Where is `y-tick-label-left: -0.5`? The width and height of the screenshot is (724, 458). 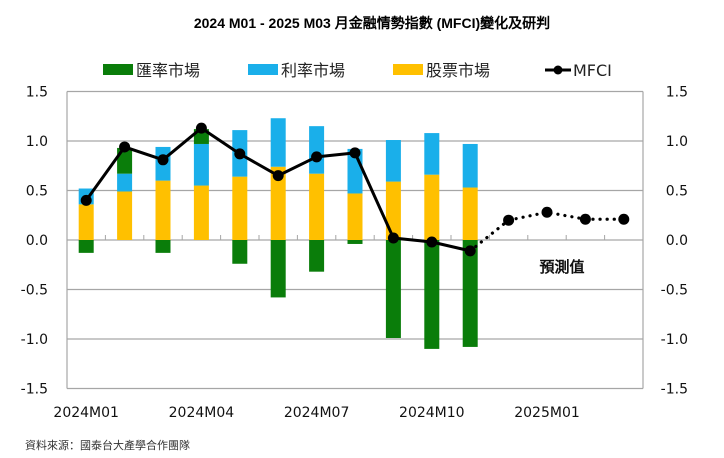
y-tick-label-left: -0.5 is located at coordinates (34, 291).